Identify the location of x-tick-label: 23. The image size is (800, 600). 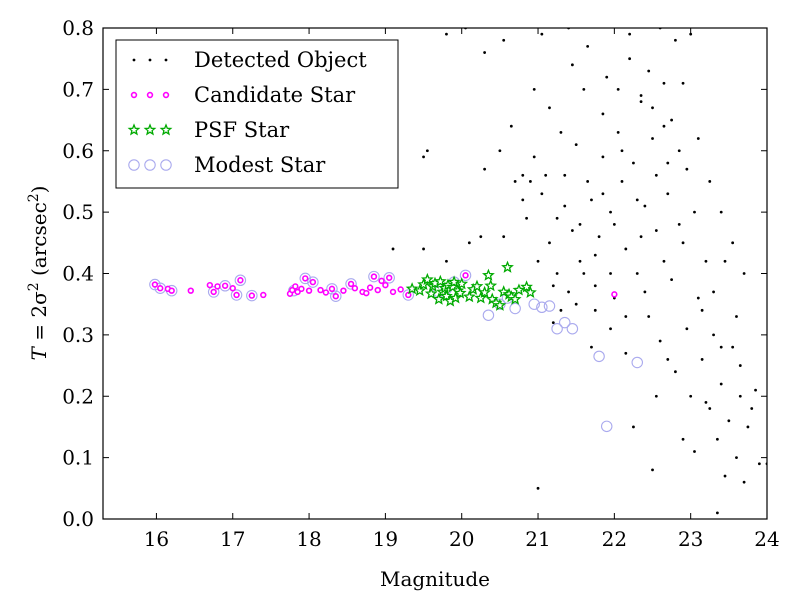
(690, 539).